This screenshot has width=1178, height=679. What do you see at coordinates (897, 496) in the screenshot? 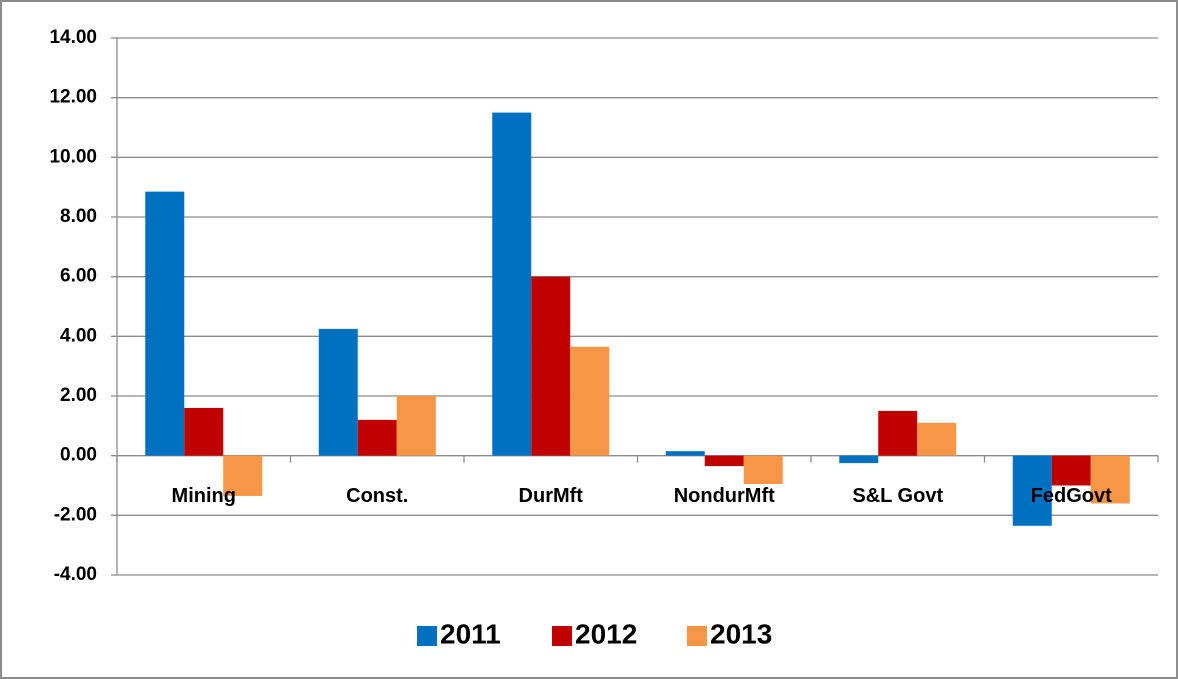
I see `x-tick-label: S&L Govt` at bounding box center [897, 496].